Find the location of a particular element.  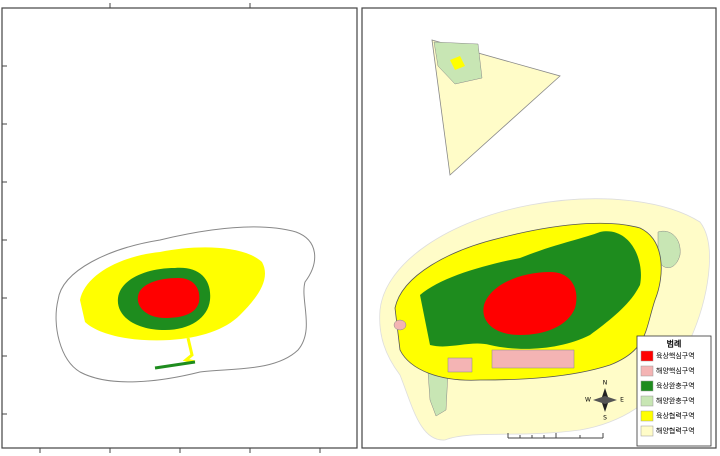

compass-label: N is located at coordinates (605, 383).